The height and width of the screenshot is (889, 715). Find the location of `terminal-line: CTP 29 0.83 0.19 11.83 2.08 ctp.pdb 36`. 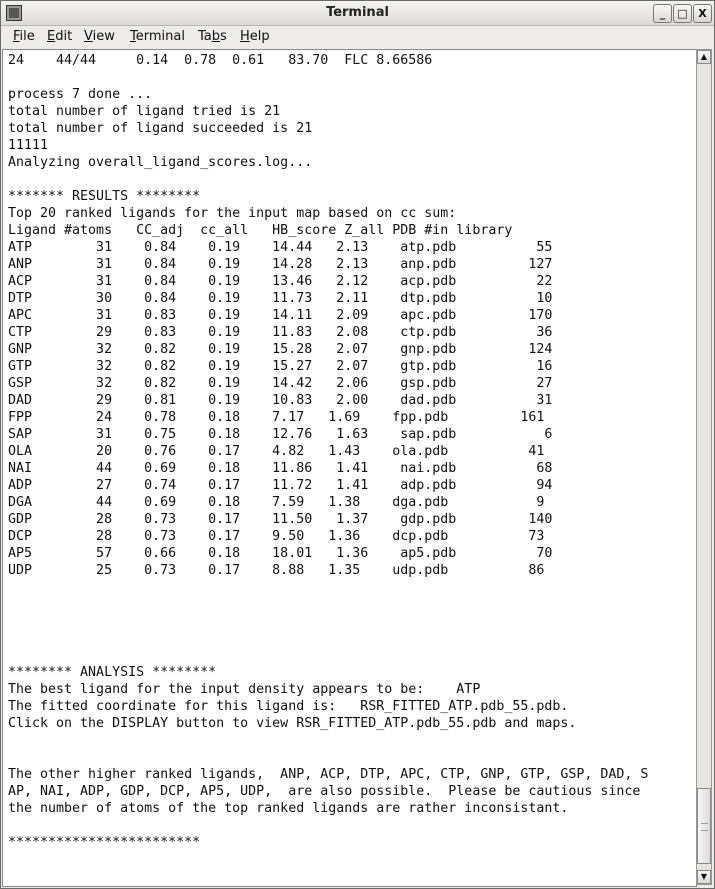

terminal-line: CTP 29 0.83 0.19 11.83 2.08 ctp.pdb 36 is located at coordinates (280, 332).